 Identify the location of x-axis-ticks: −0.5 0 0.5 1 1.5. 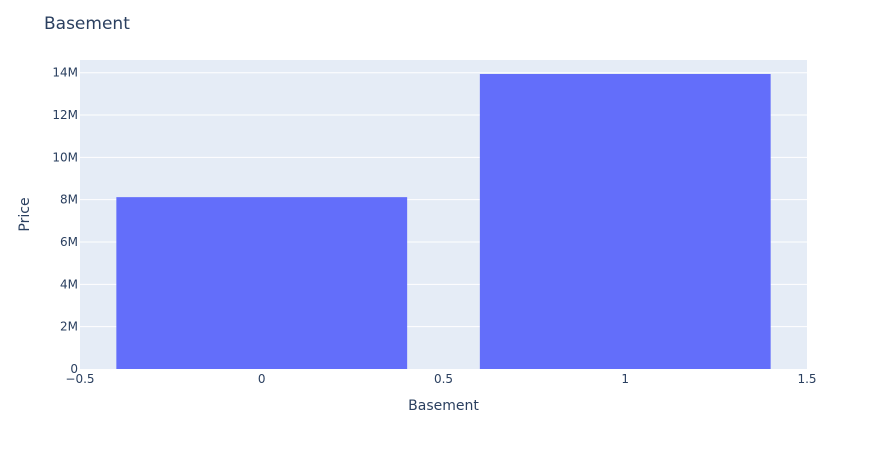
(440, 379).